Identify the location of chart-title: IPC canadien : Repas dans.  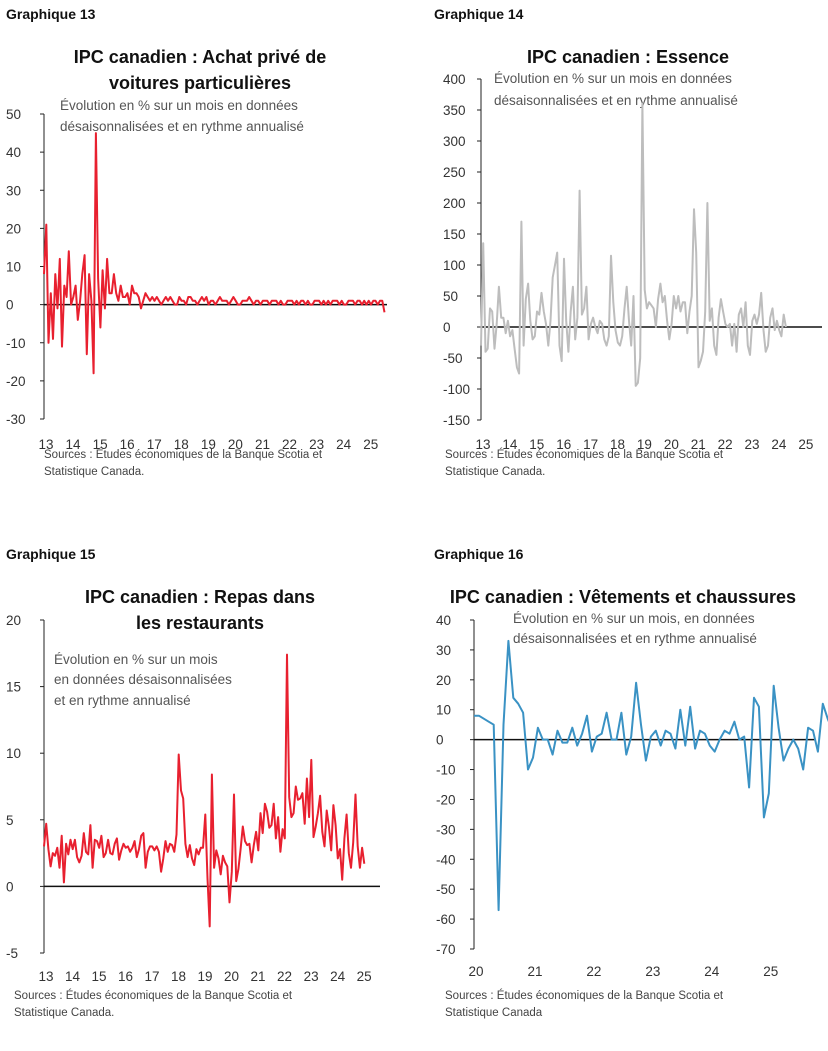
(200, 597).